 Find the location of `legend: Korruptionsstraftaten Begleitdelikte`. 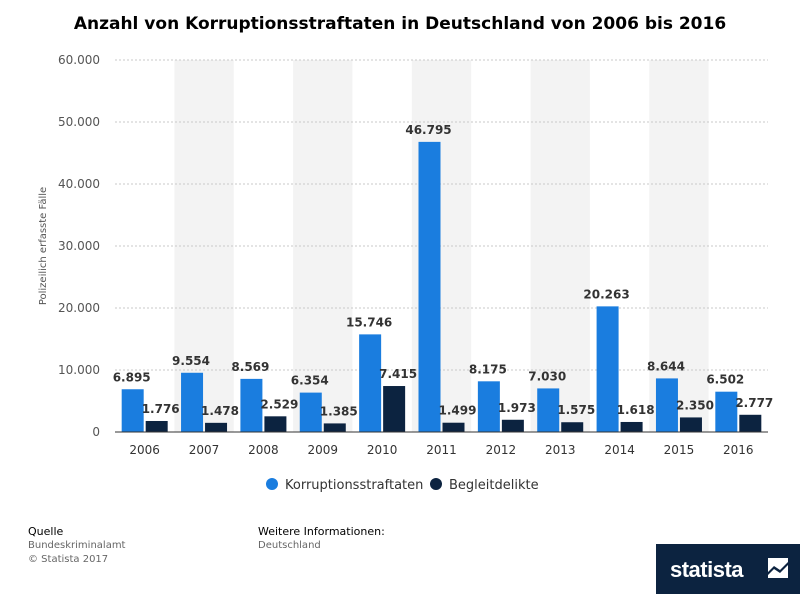

legend: Korruptionsstraftaten Begleitdelikte is located at coordinates (402, 485).